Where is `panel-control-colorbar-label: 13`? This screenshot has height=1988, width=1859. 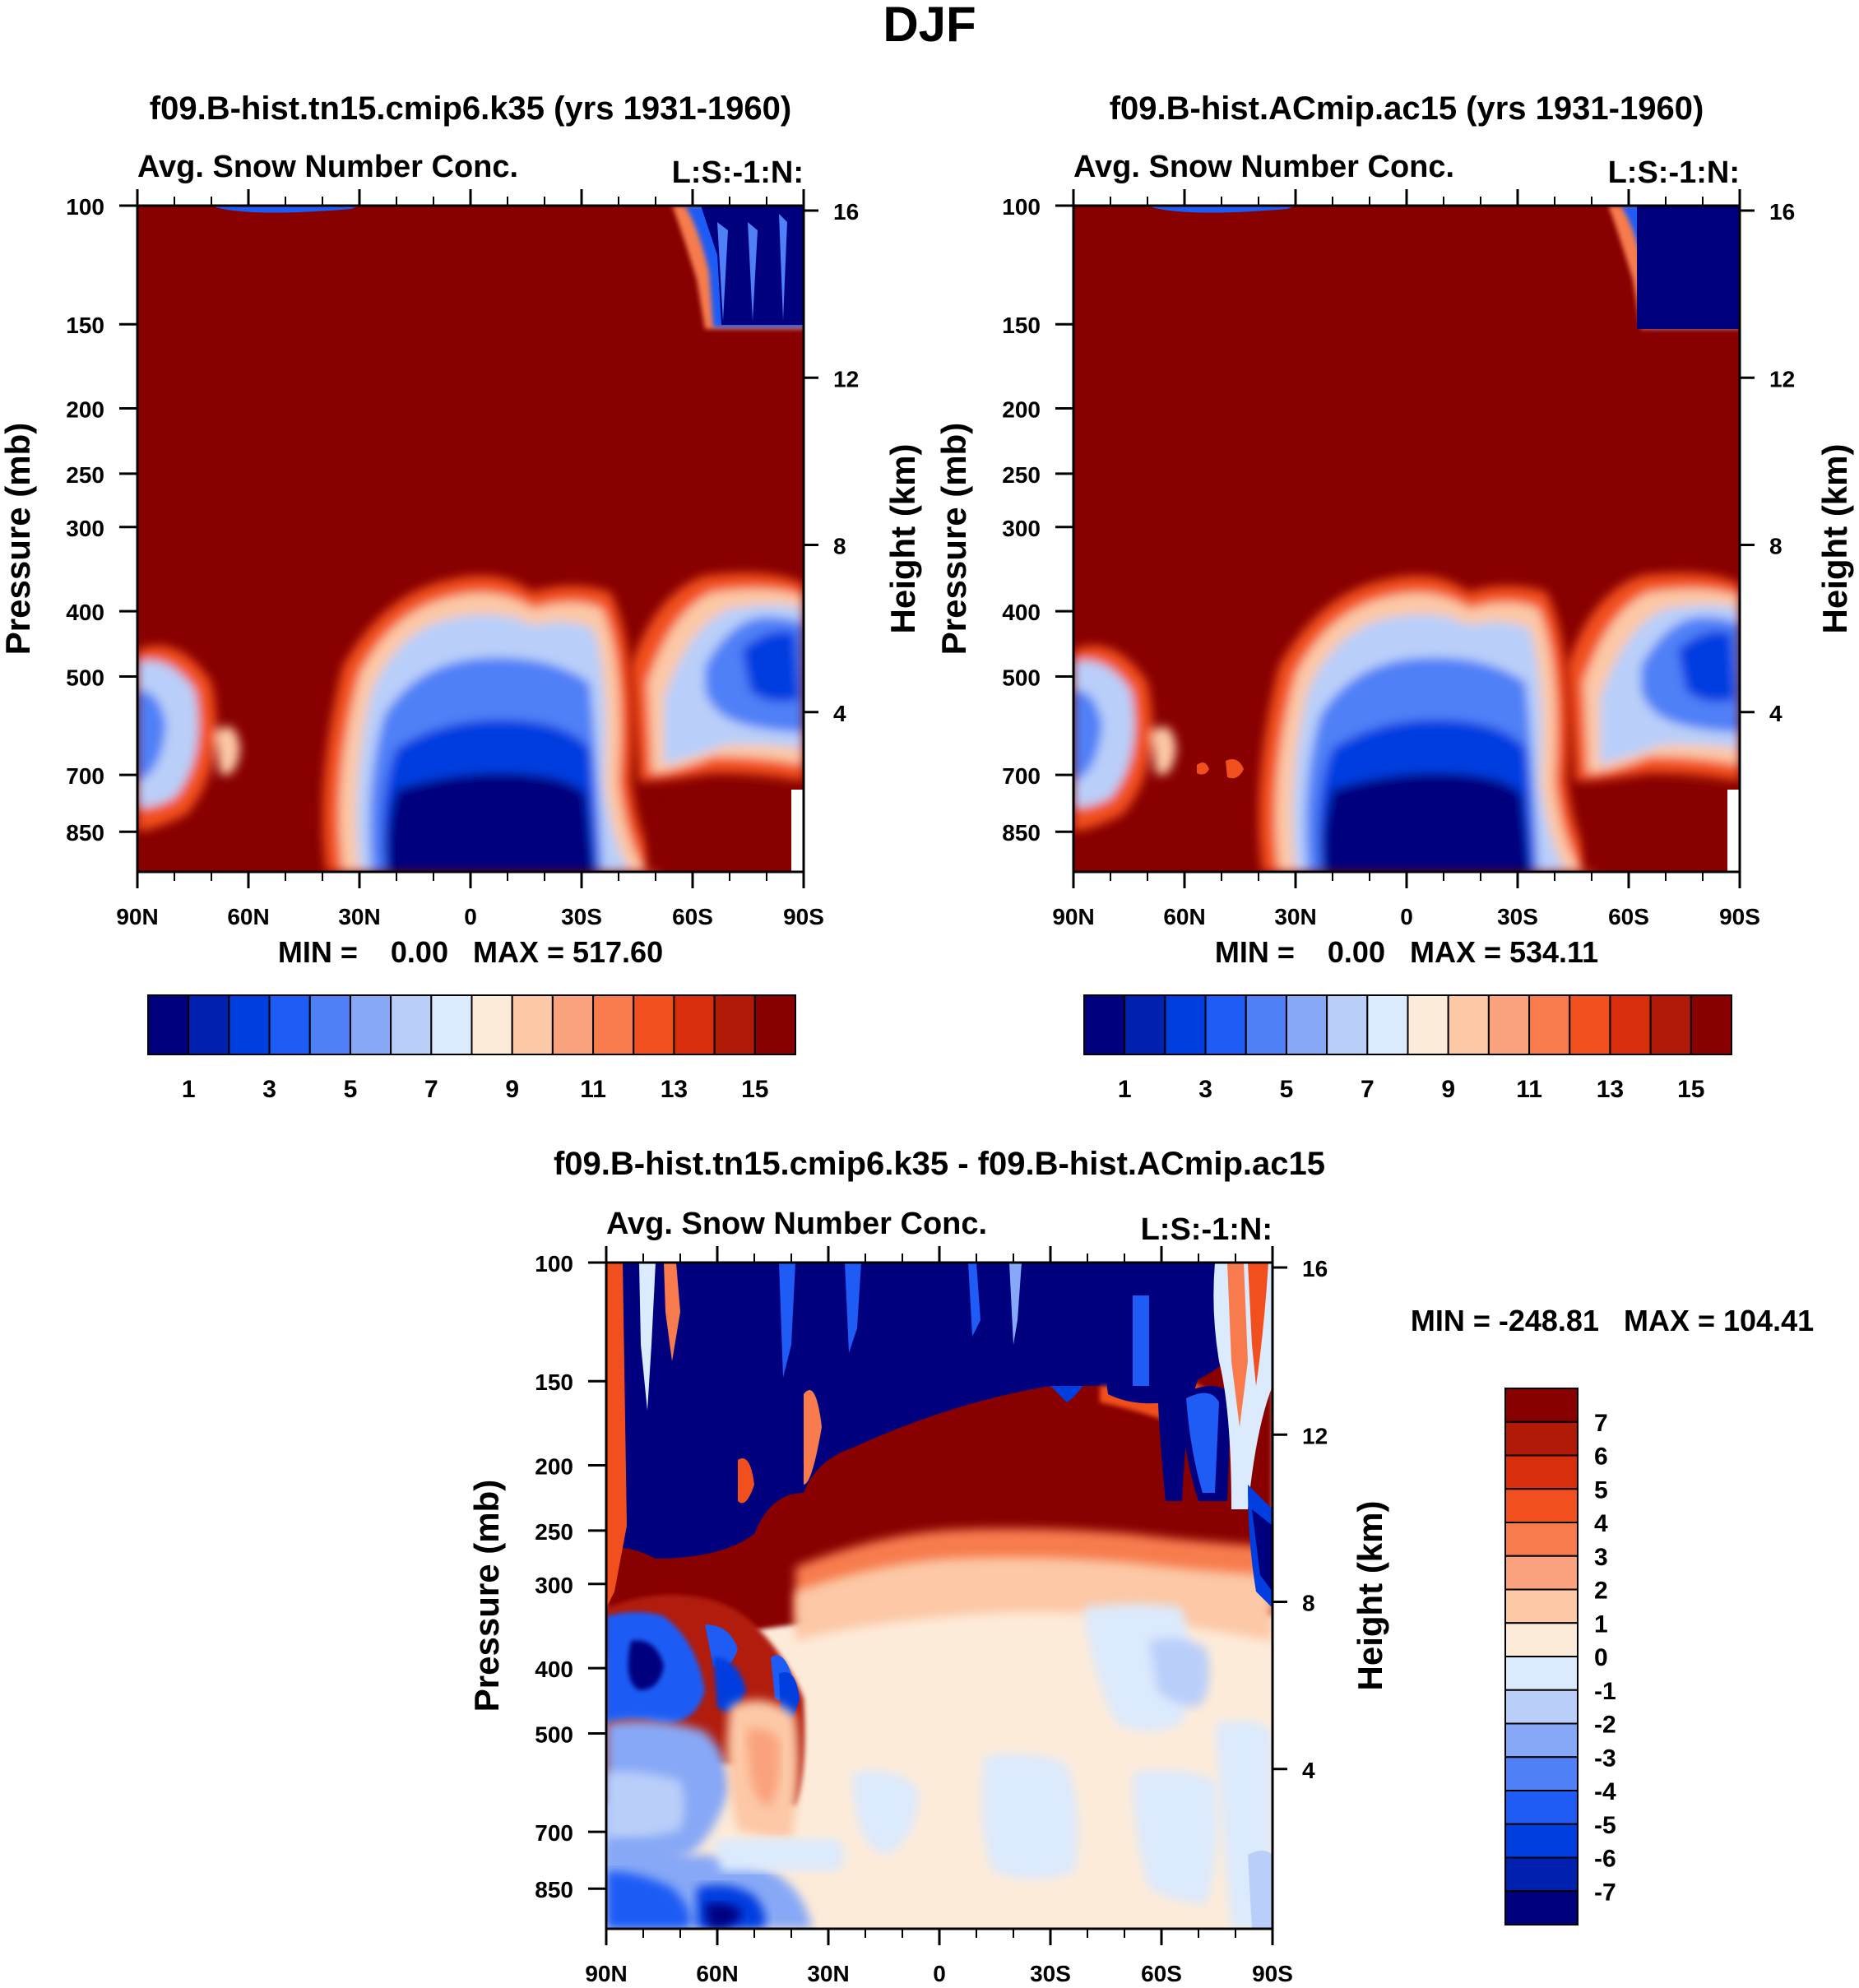 panel-control-colorbar-label: 13 is located at coordinates (1610, 1090).